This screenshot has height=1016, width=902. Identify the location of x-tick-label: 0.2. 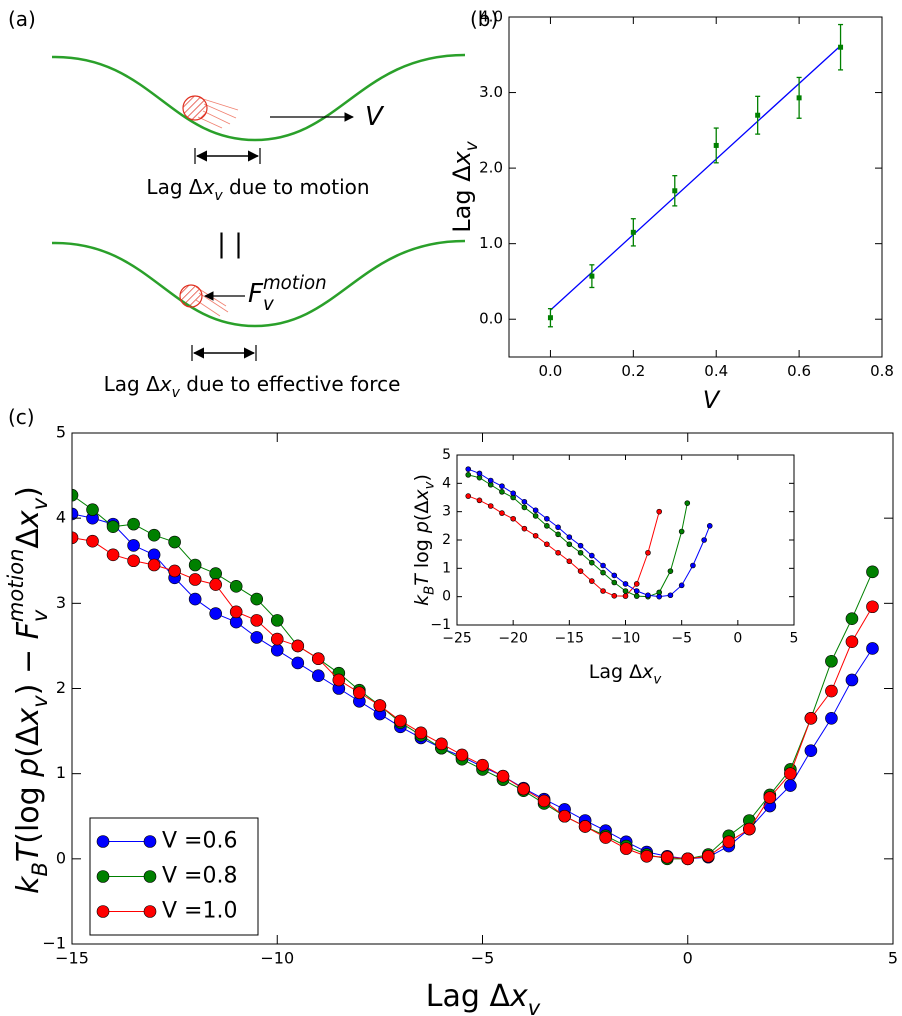
(633, 371).